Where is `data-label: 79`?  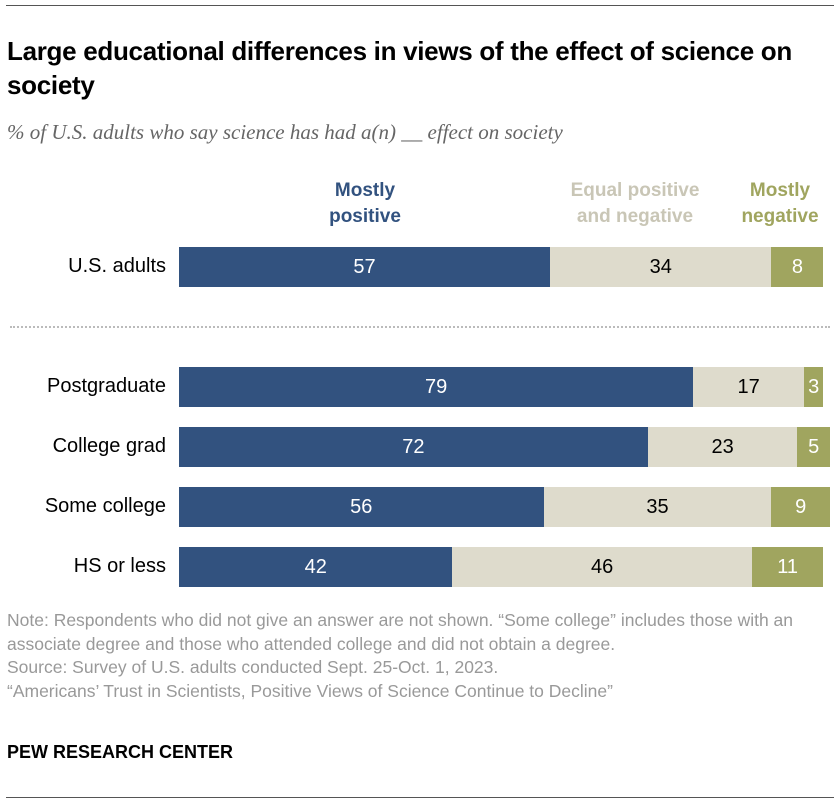 data-label: 79 is located at coordinates (436, 386).